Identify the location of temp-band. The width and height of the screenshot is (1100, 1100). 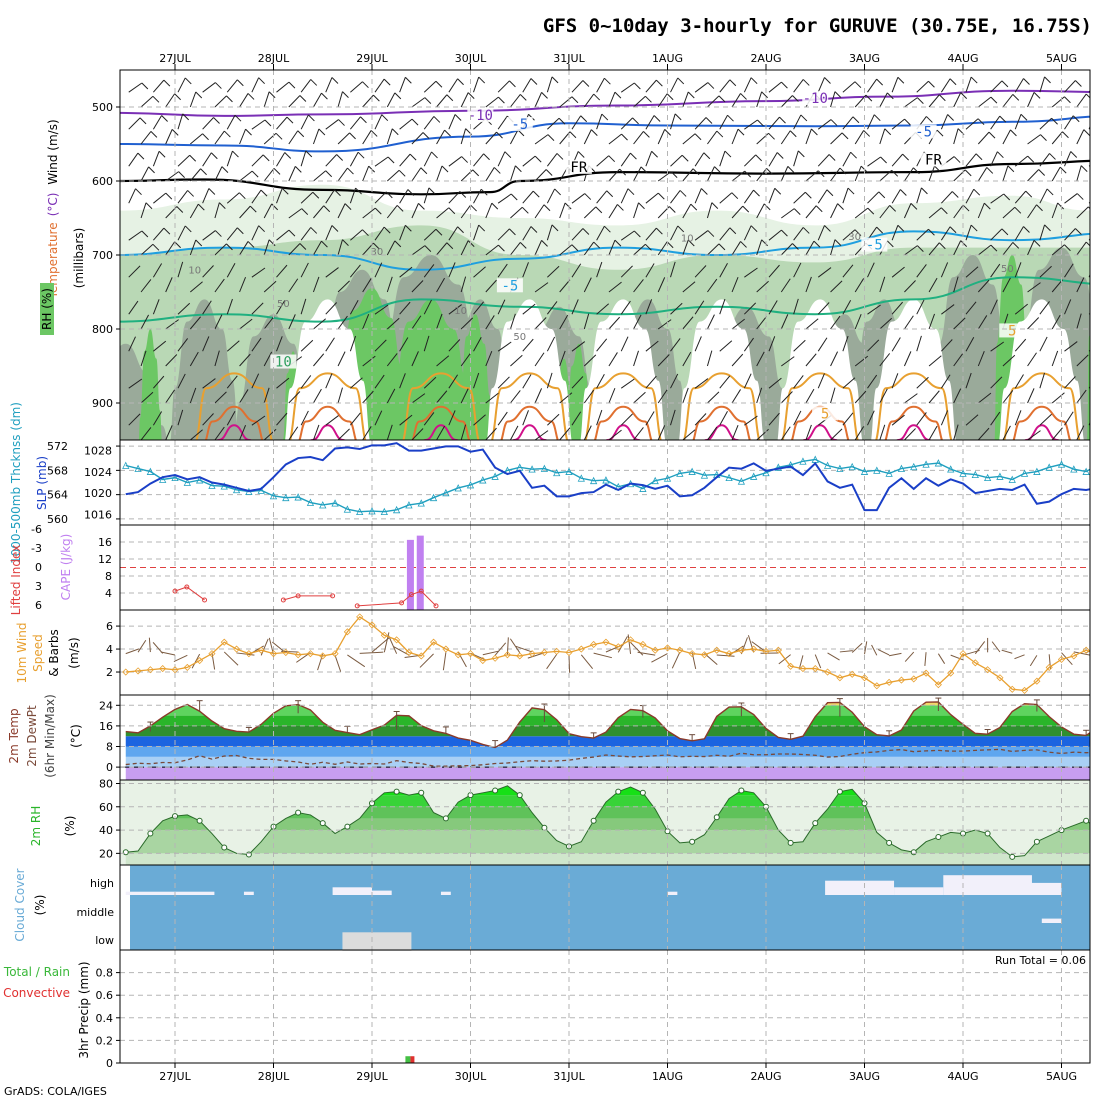
(607, 751).